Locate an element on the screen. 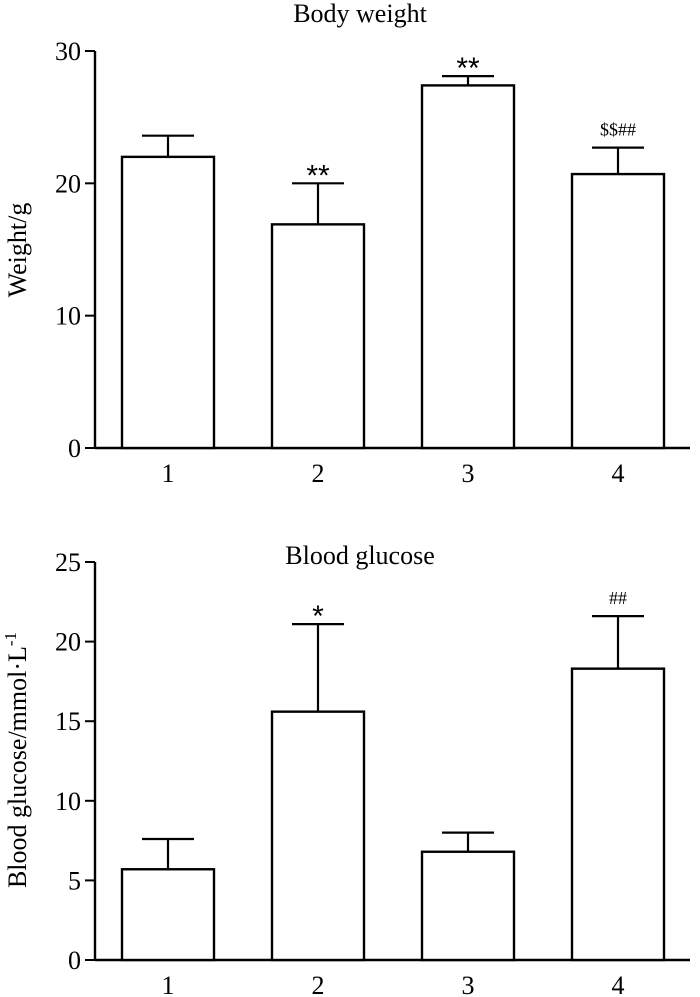 The height and width of the screenshot is (997, 700). y-axis-label-text: Weight/g is located at coordinates (17, 250).